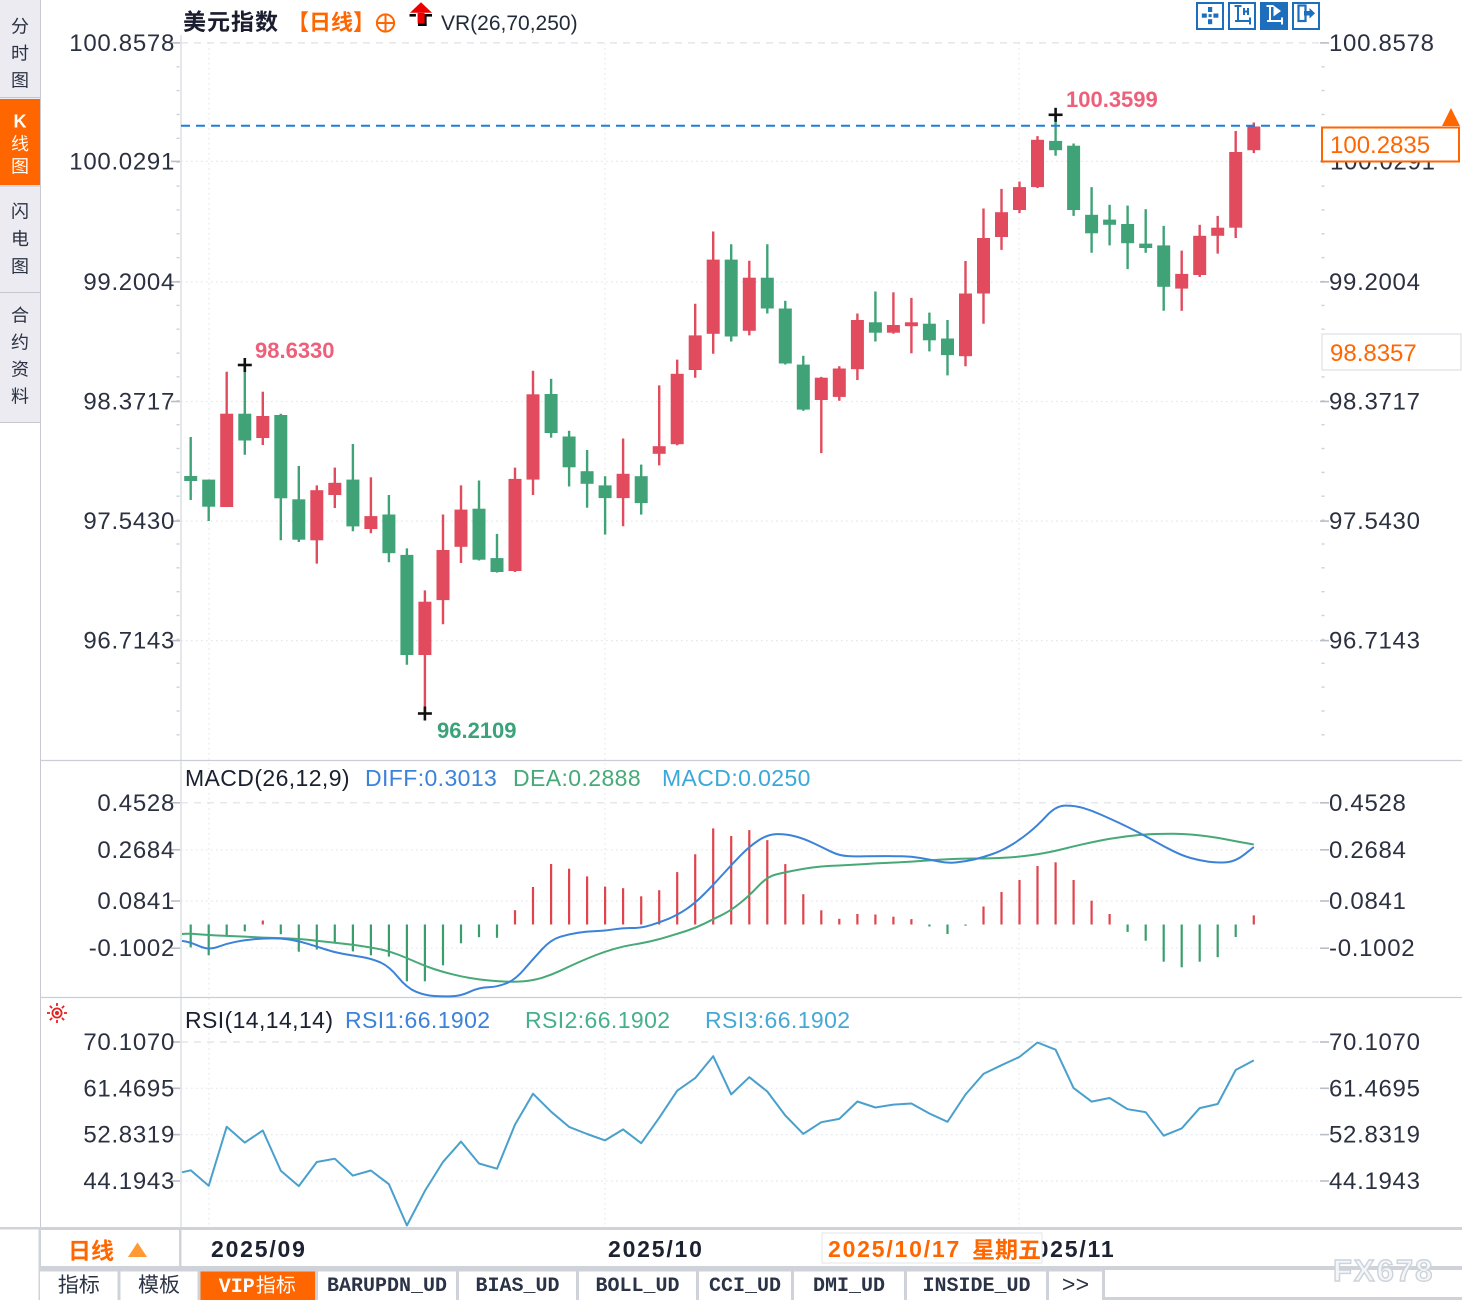 The width and height of the screenshot is (1462, 1305). I want to click on svg-text: VR(26,70,250), so click(509, 23).